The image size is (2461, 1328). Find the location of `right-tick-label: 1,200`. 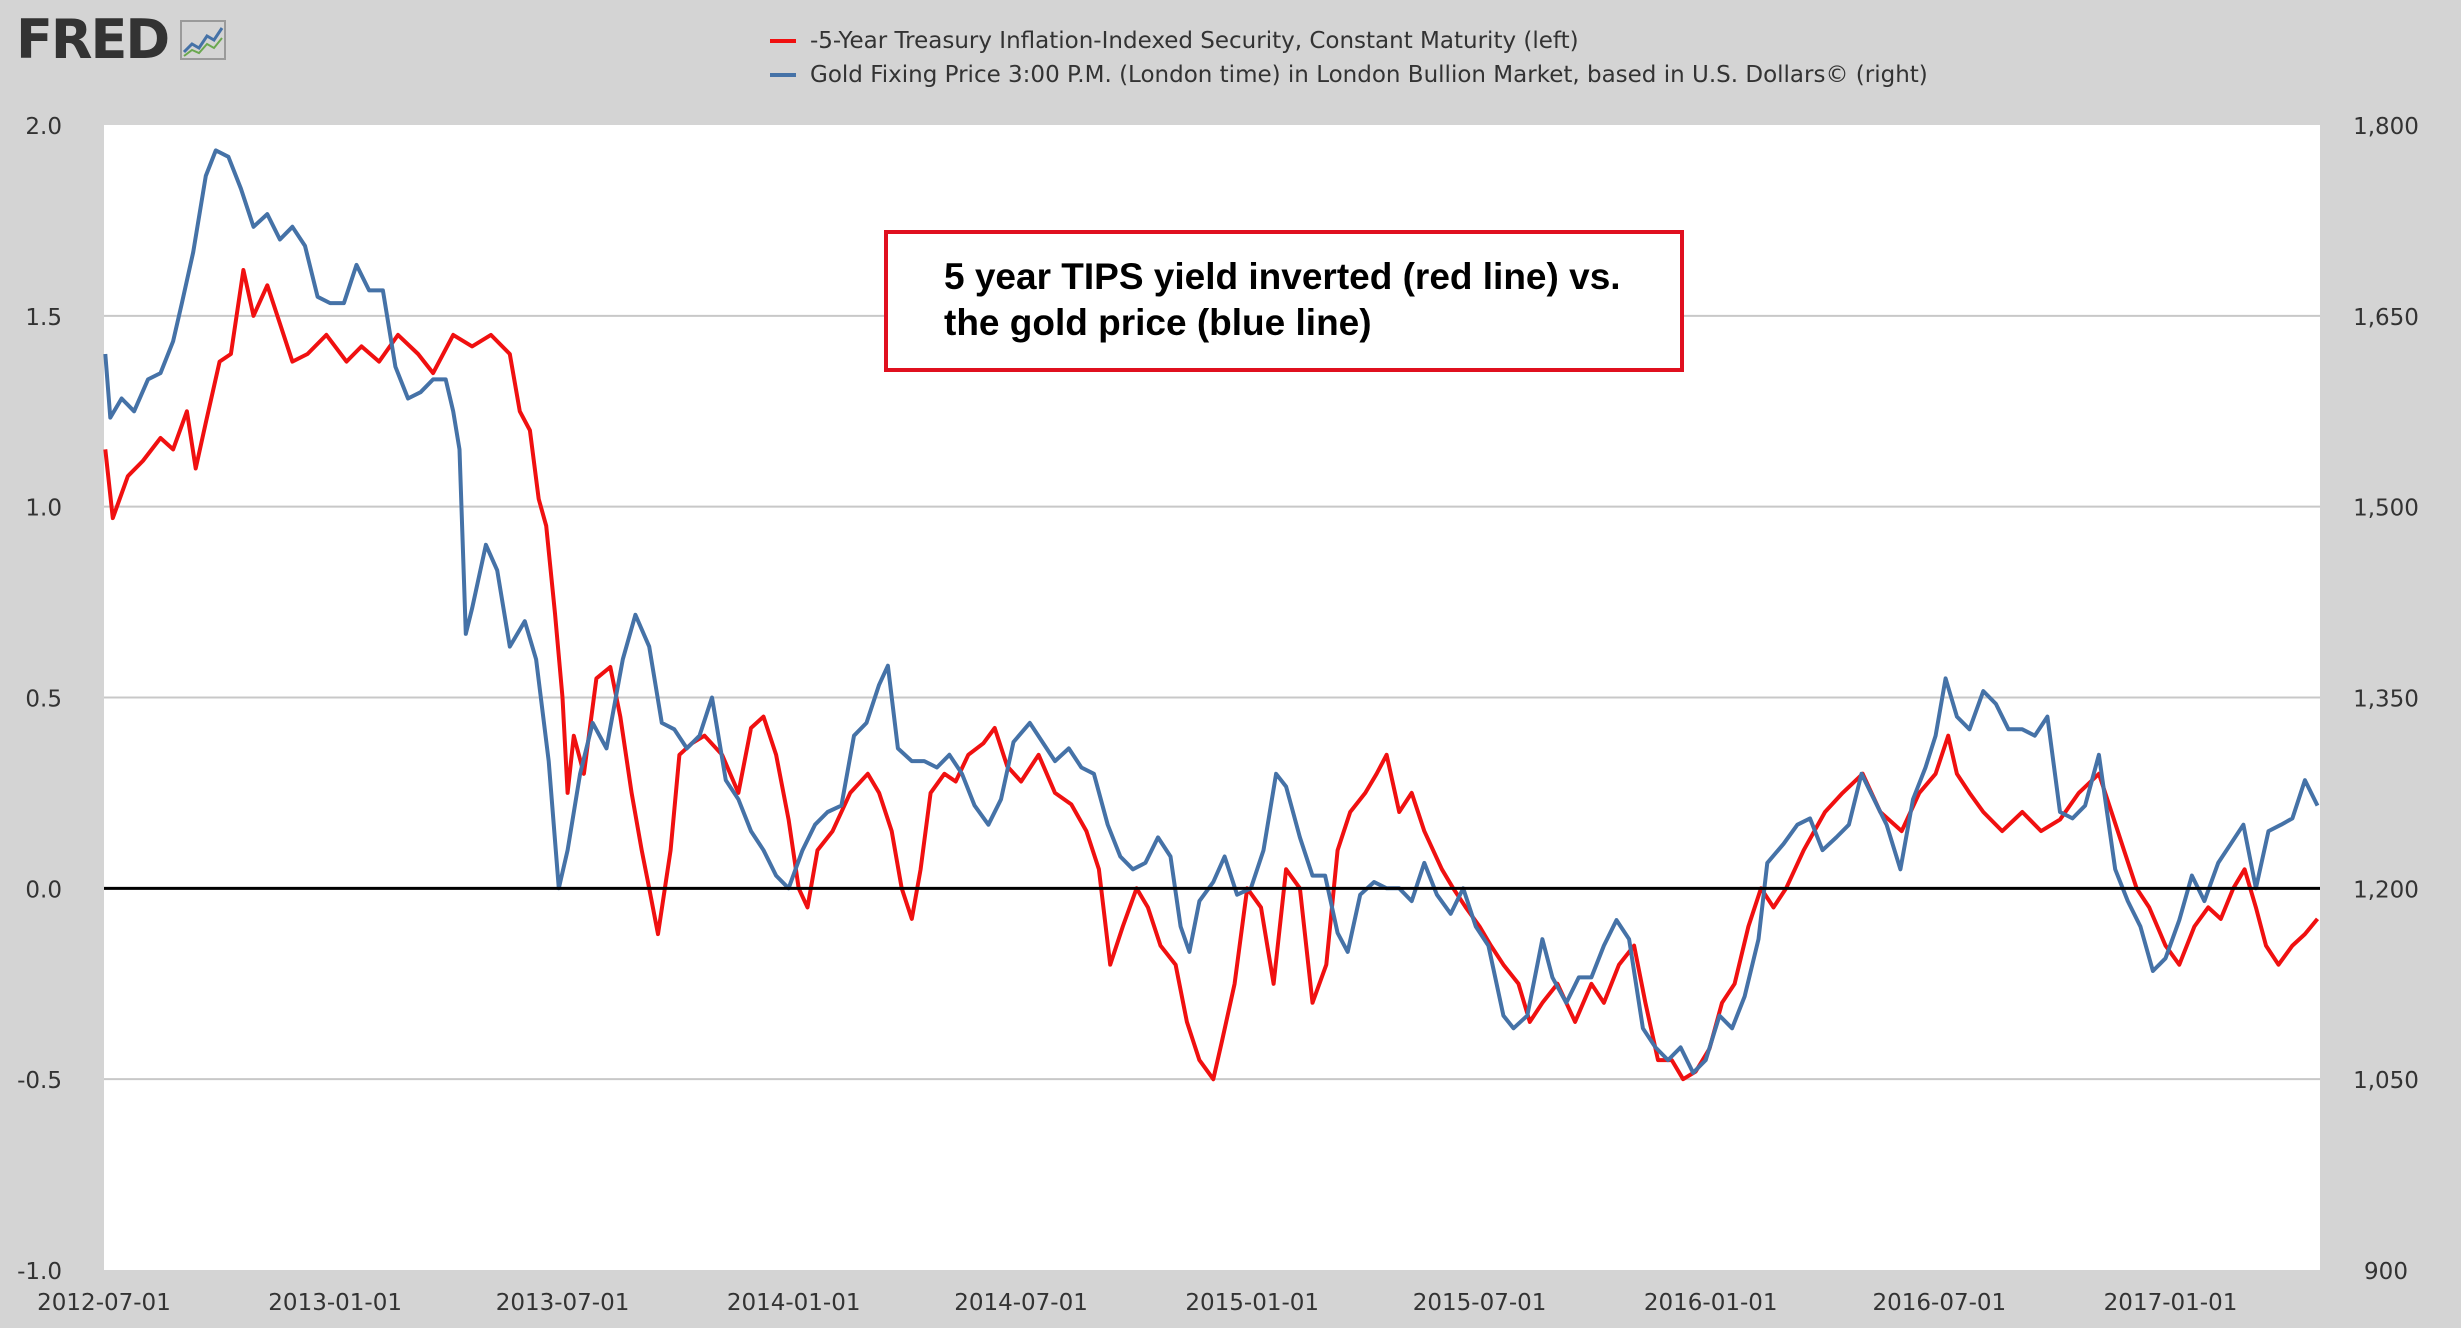

right-tick-label: 1,200 is located at coordinates (2386, 890).